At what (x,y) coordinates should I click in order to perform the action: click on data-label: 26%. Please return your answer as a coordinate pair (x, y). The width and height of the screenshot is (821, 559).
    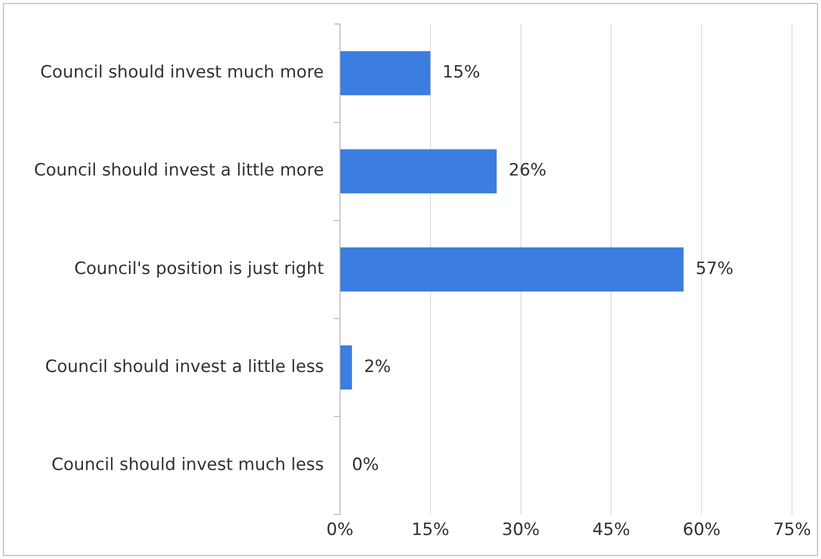
    Looking at the image, I should click on (527, 170).